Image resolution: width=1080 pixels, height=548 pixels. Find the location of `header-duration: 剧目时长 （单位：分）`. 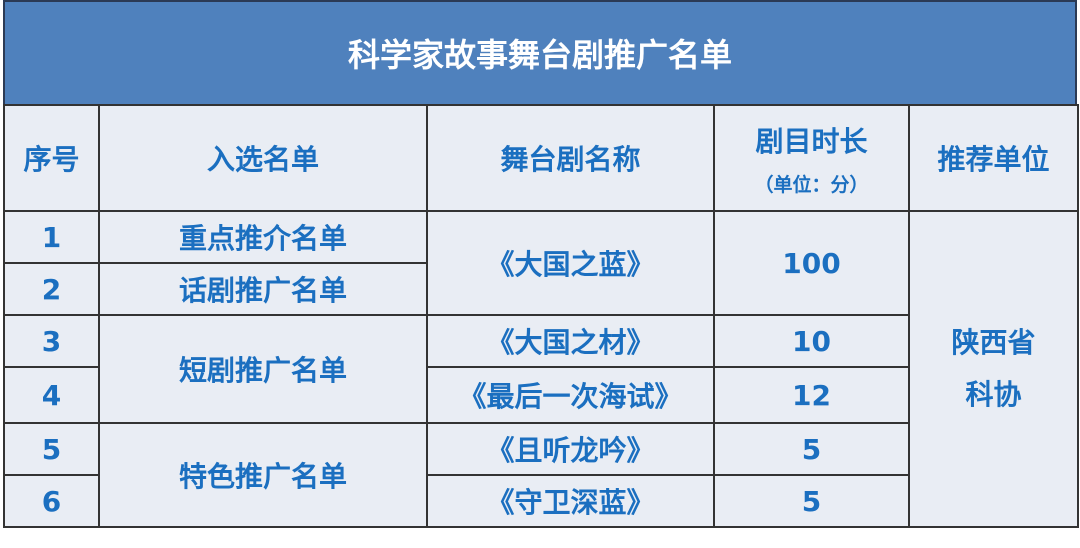

header-duration: 剧目时长 （单位：分） is located at coordinates (811, 158).